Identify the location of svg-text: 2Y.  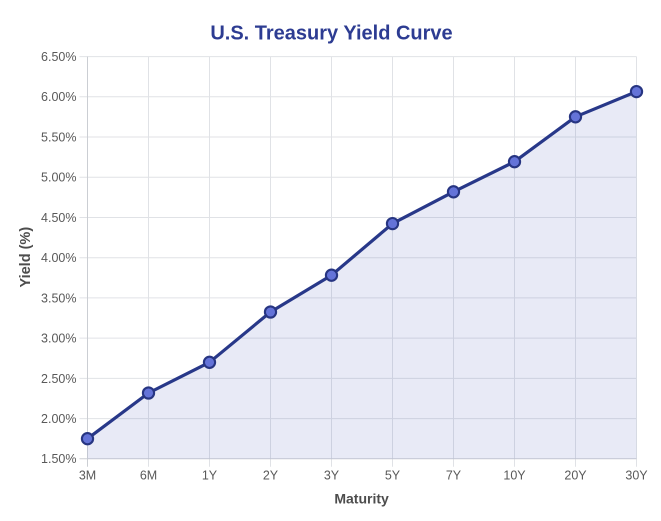
(271, 475).